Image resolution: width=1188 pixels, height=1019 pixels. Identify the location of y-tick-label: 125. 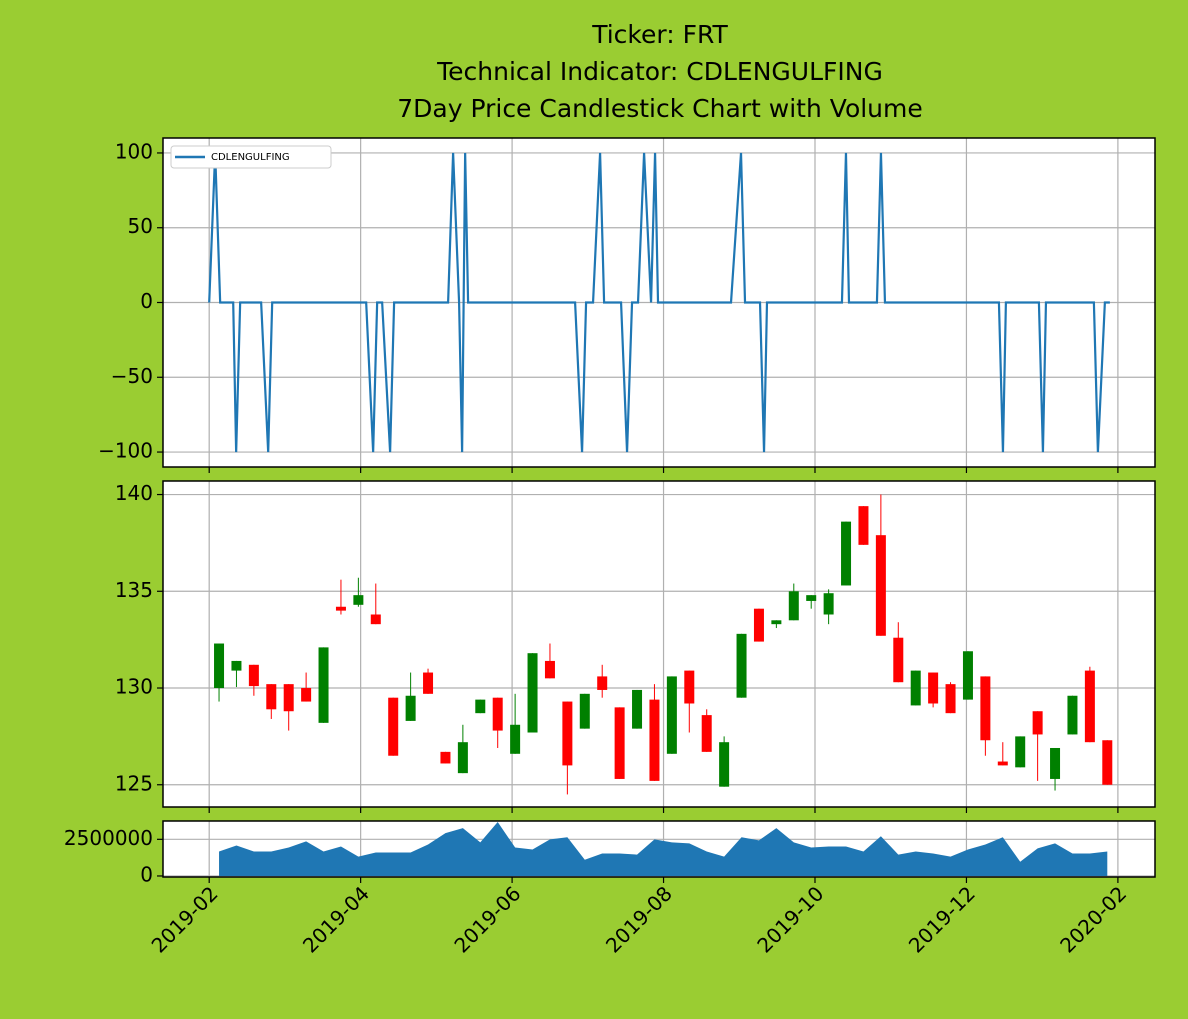
(134, 783).